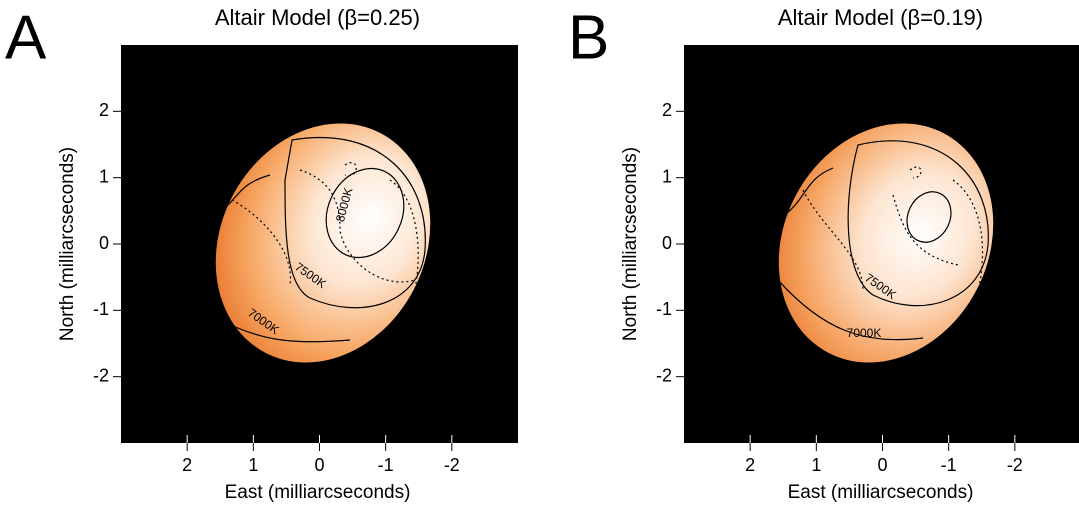 The width and height of the screenshot is (1079, 510). What do you see at coordinates (864, 333) in the screenshot?
I see `contour-label: 7000K` at bounding box center [864, 333].